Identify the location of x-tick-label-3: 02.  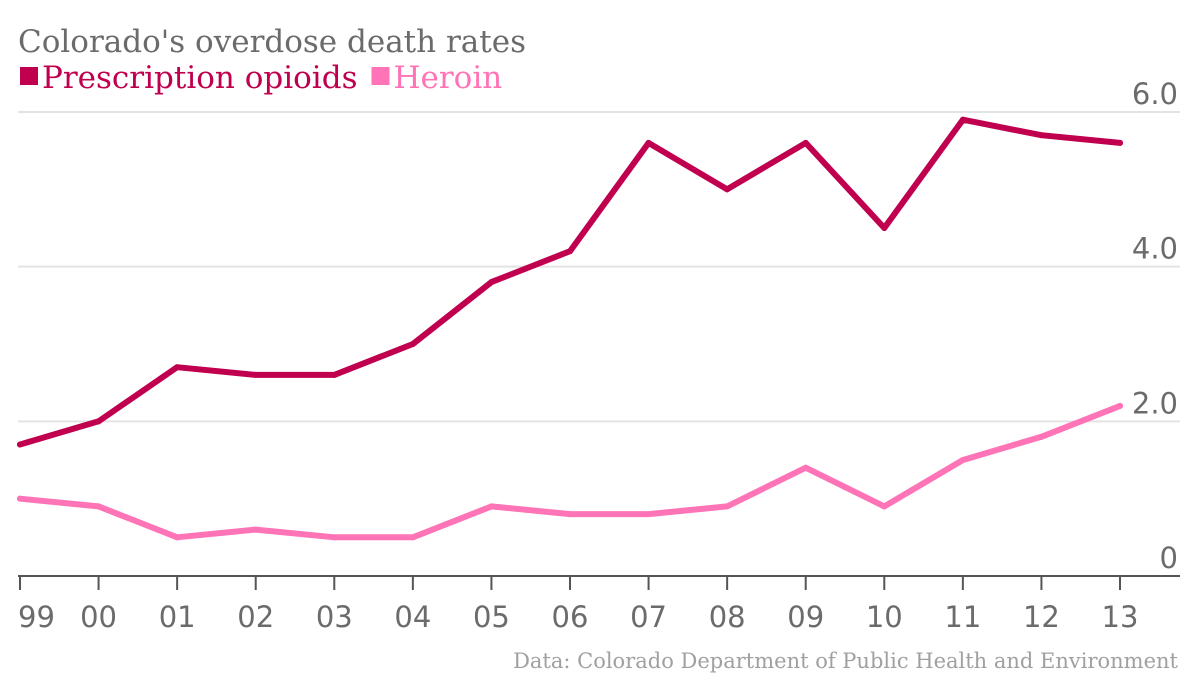
(255, 617).